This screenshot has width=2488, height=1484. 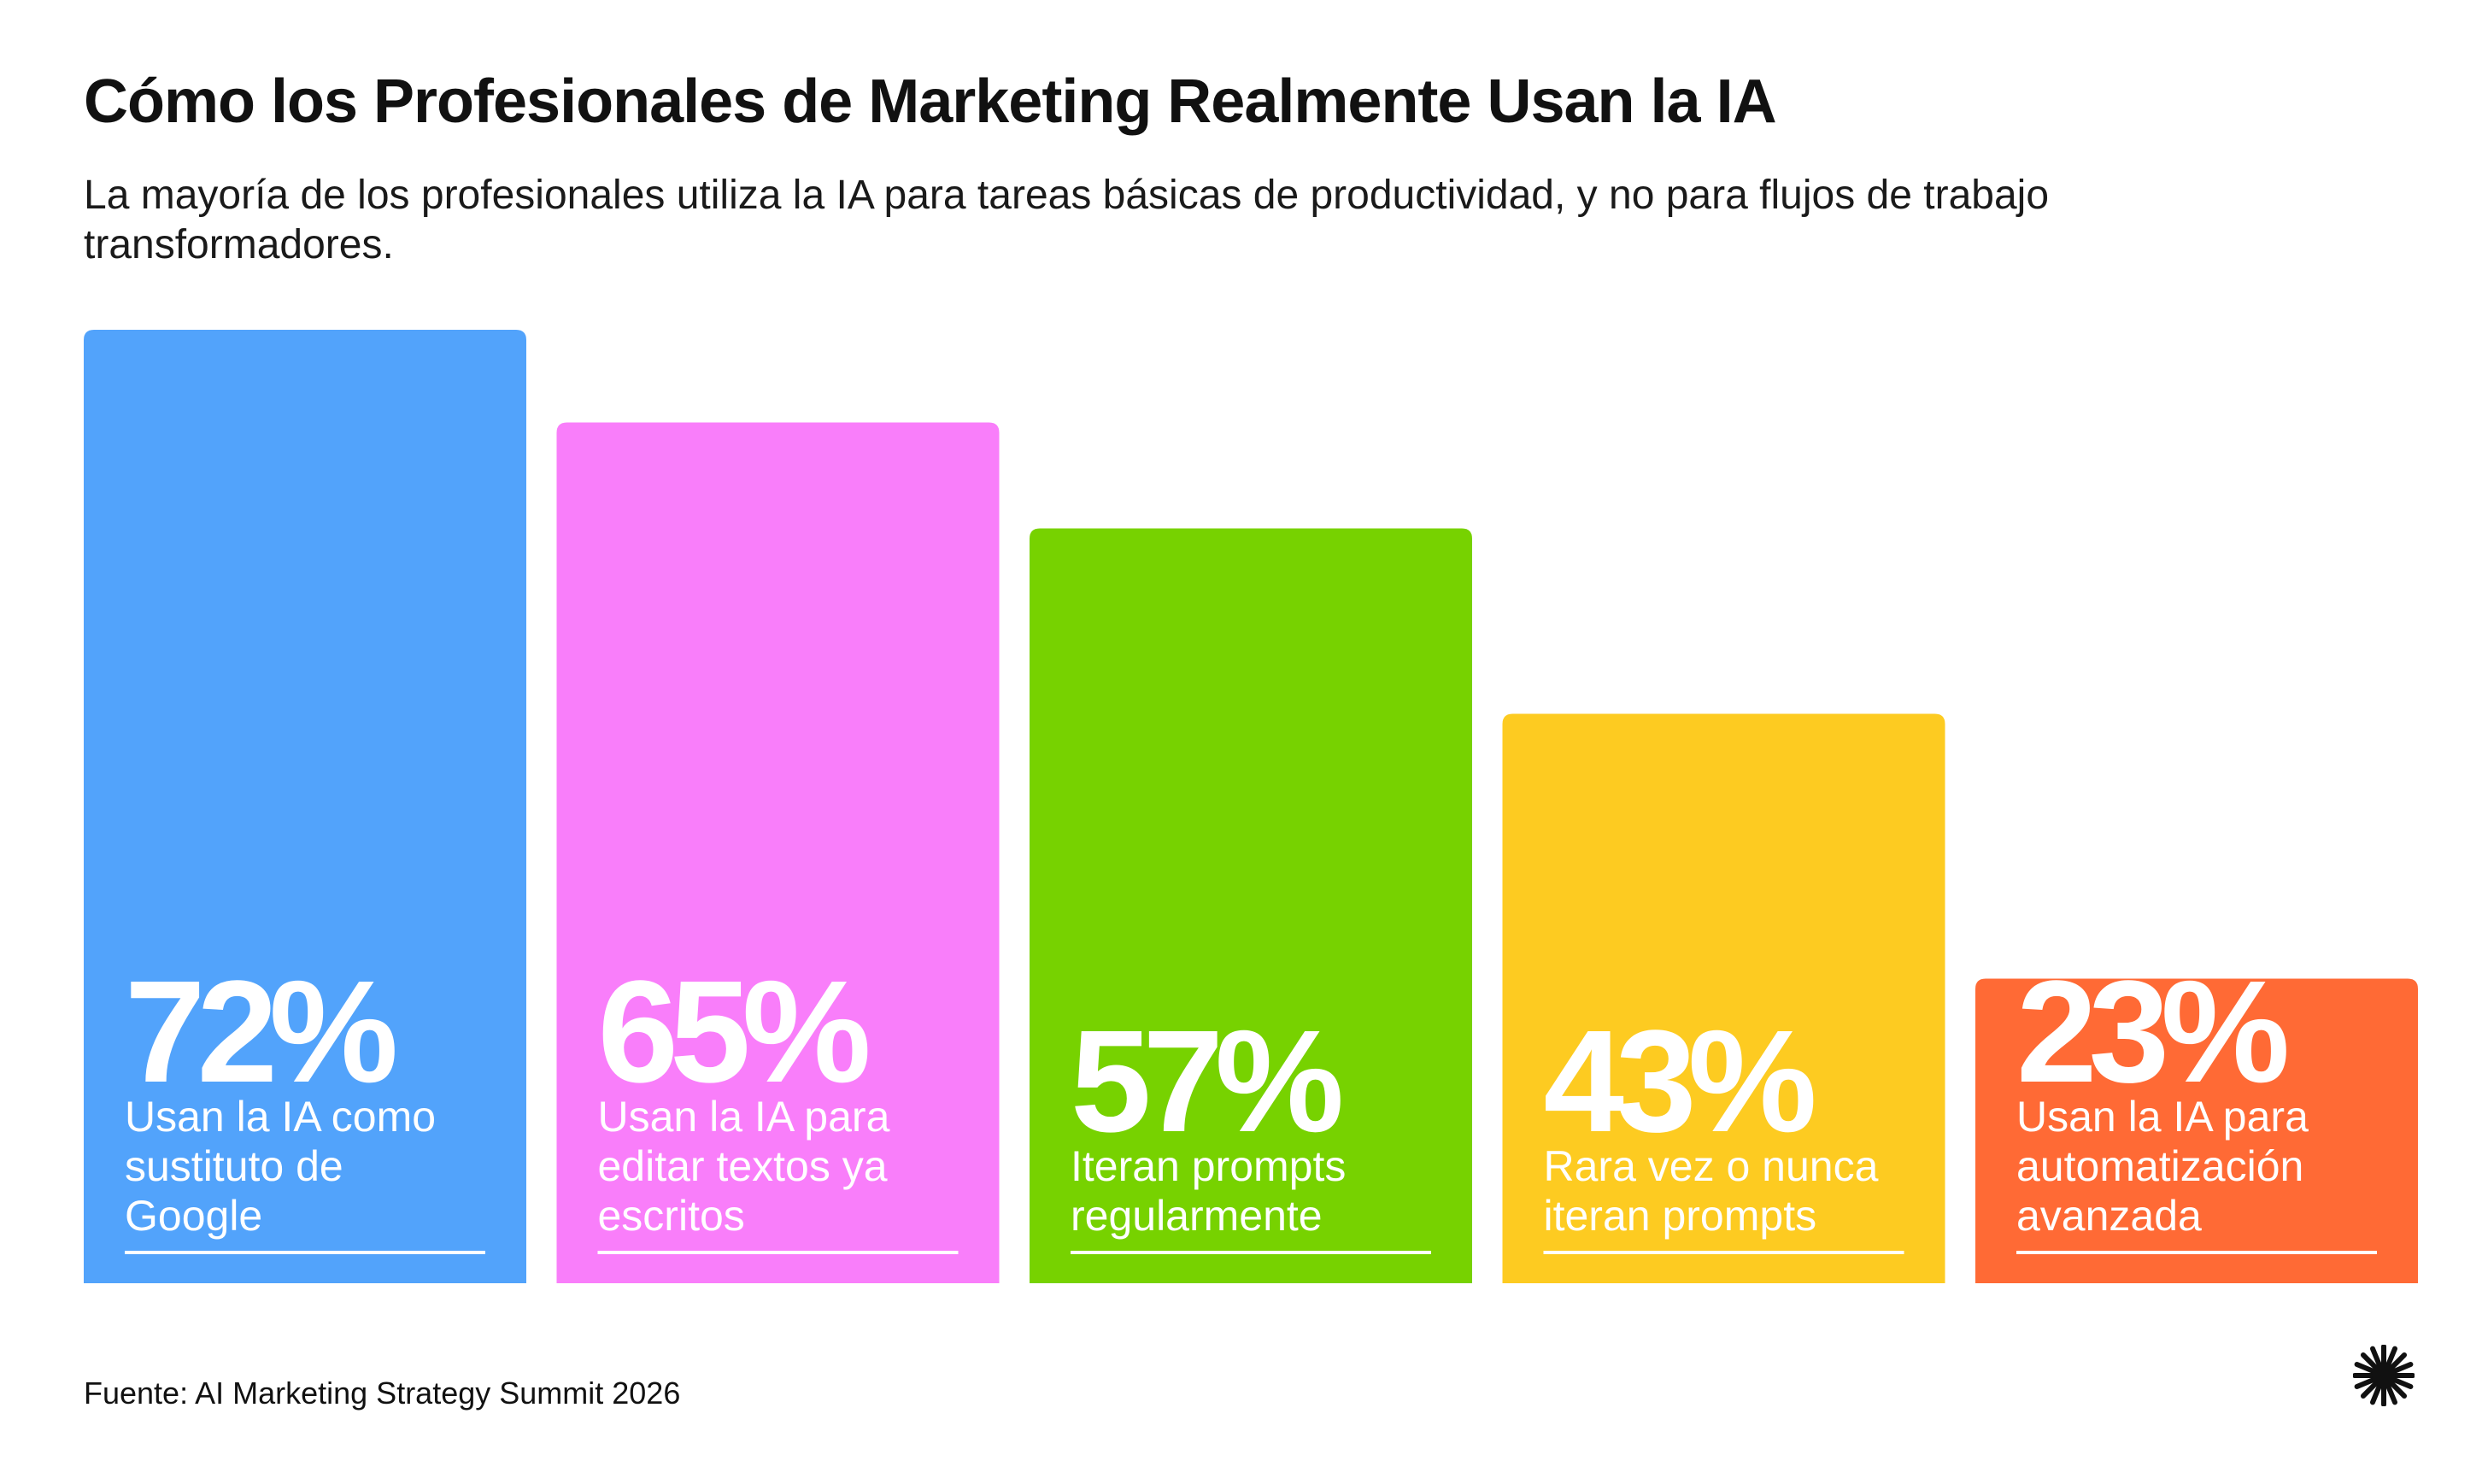 What do you see at coordinates (1680, 1216) in the screenshot?
I see `category-label-line: iteran prompts` at bounding box center [1680, 1216].